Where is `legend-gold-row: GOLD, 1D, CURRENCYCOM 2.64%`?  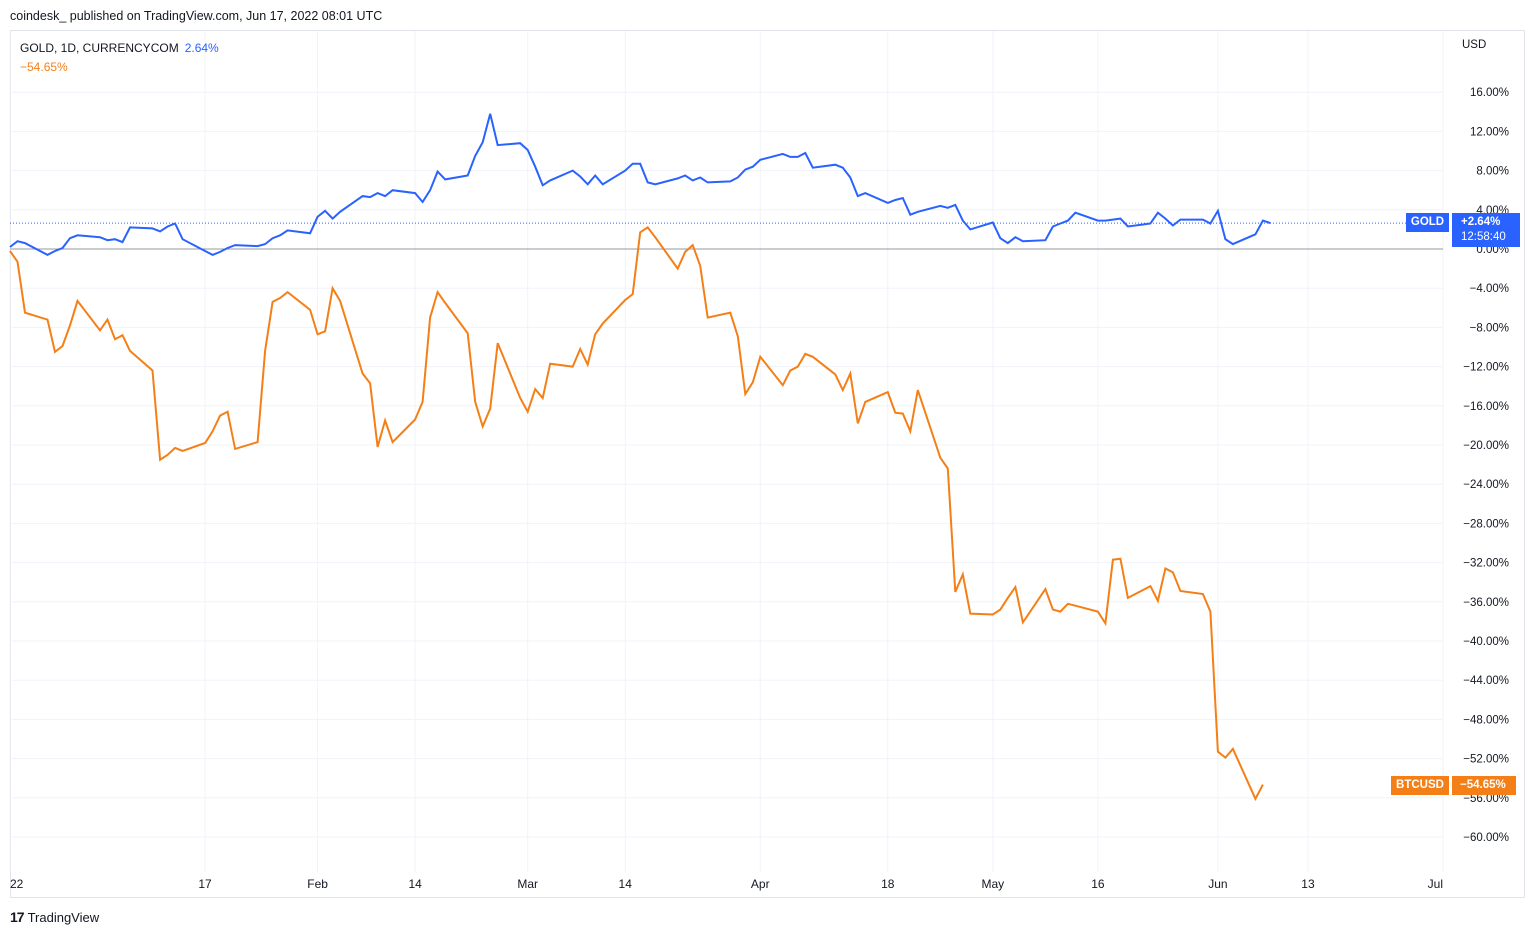 legend-gold-row: GOLD, 1D, CURRENCYCOM 2.64% is located at coordinates (119, 48).